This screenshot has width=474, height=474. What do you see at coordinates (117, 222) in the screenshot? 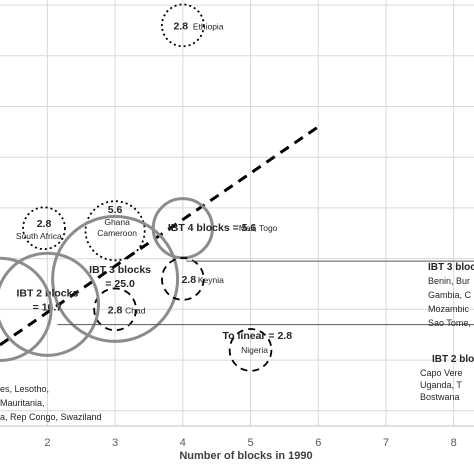
I see `bubble-name-label-line: Ghana` at bounding box center [117, 222].